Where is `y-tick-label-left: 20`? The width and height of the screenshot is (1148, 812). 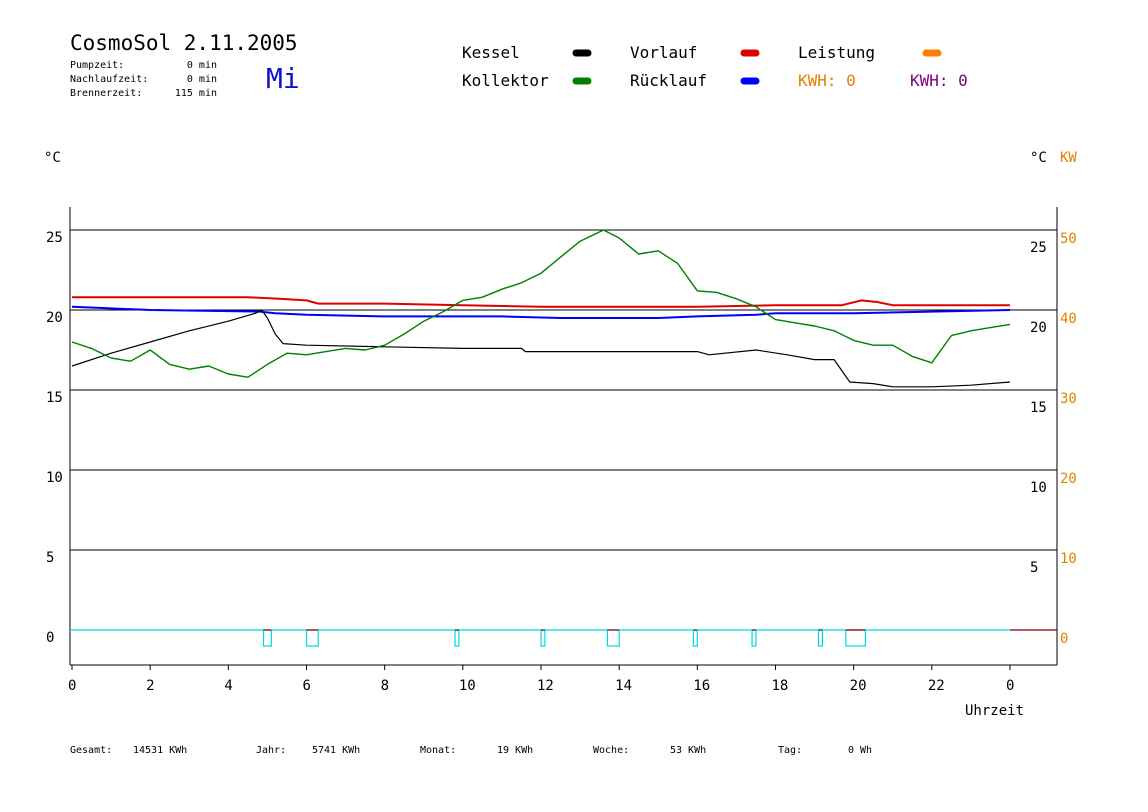 y-tick-label-left: 20 is located at coordinates (54, 318).